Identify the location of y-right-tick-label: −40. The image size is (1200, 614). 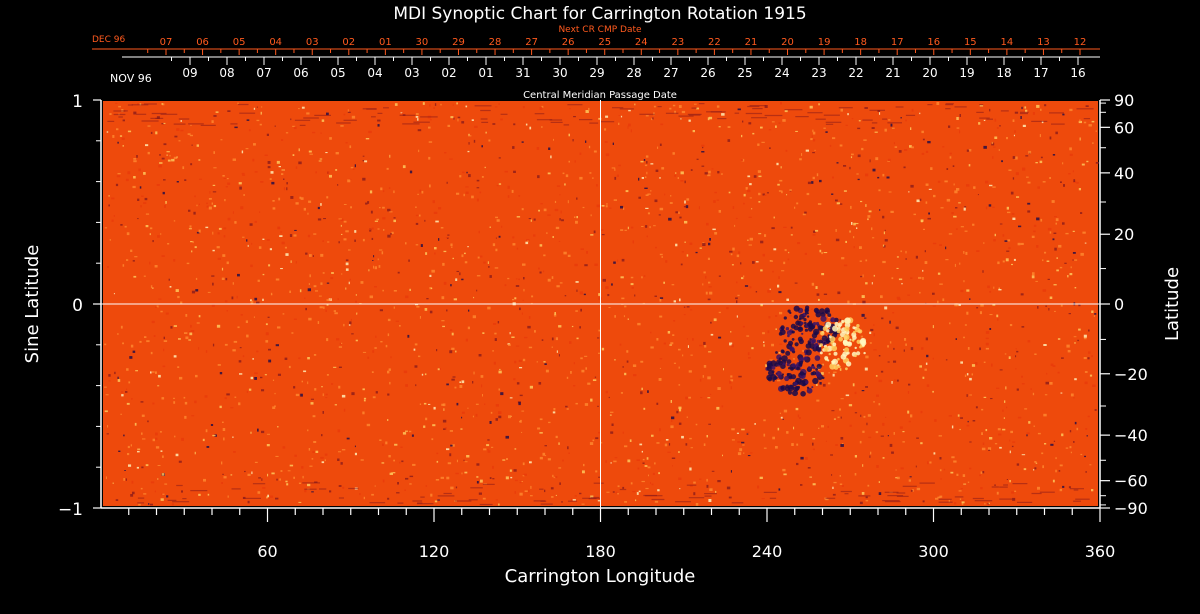
(1131, 435).